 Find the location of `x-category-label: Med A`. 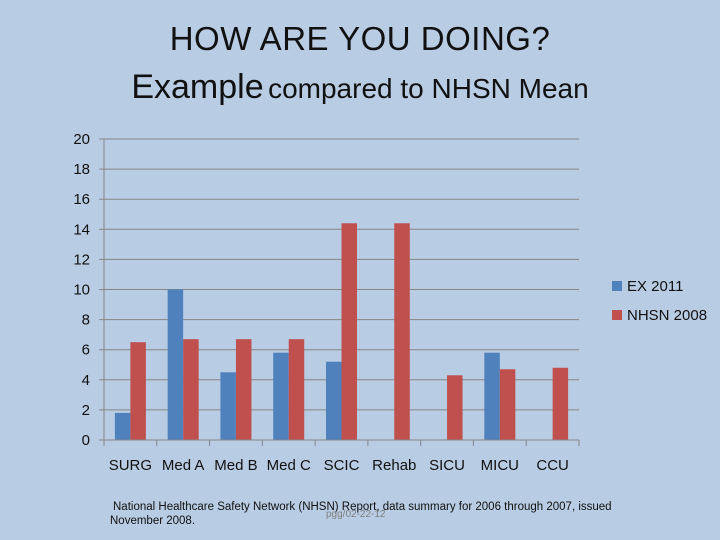

x-category-label: Med A is located at coordinates (183, 465).